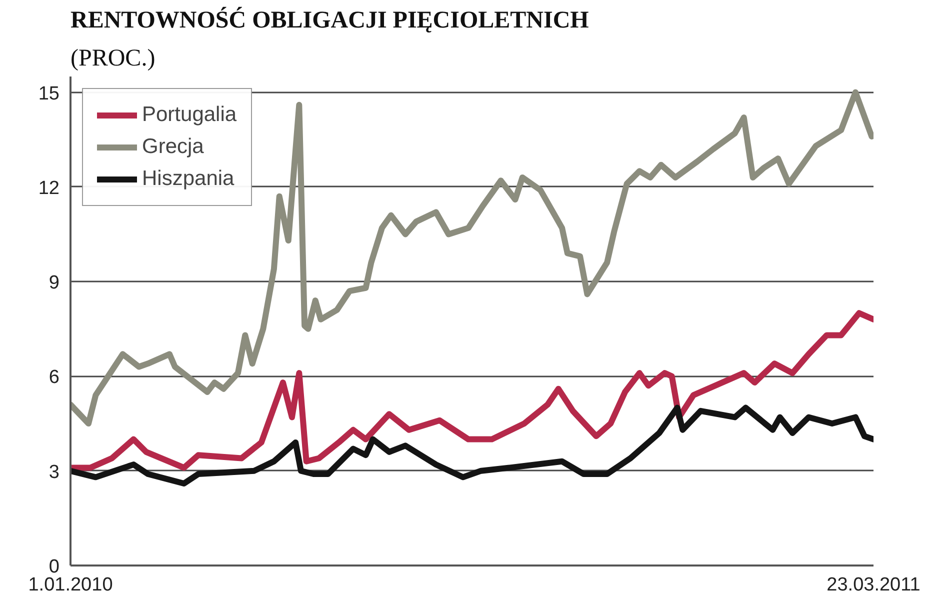  What do you see at coordinates (173, 147) in the screenshot?
I see `legend-label: Grecja` at bounding box center [173, 147].